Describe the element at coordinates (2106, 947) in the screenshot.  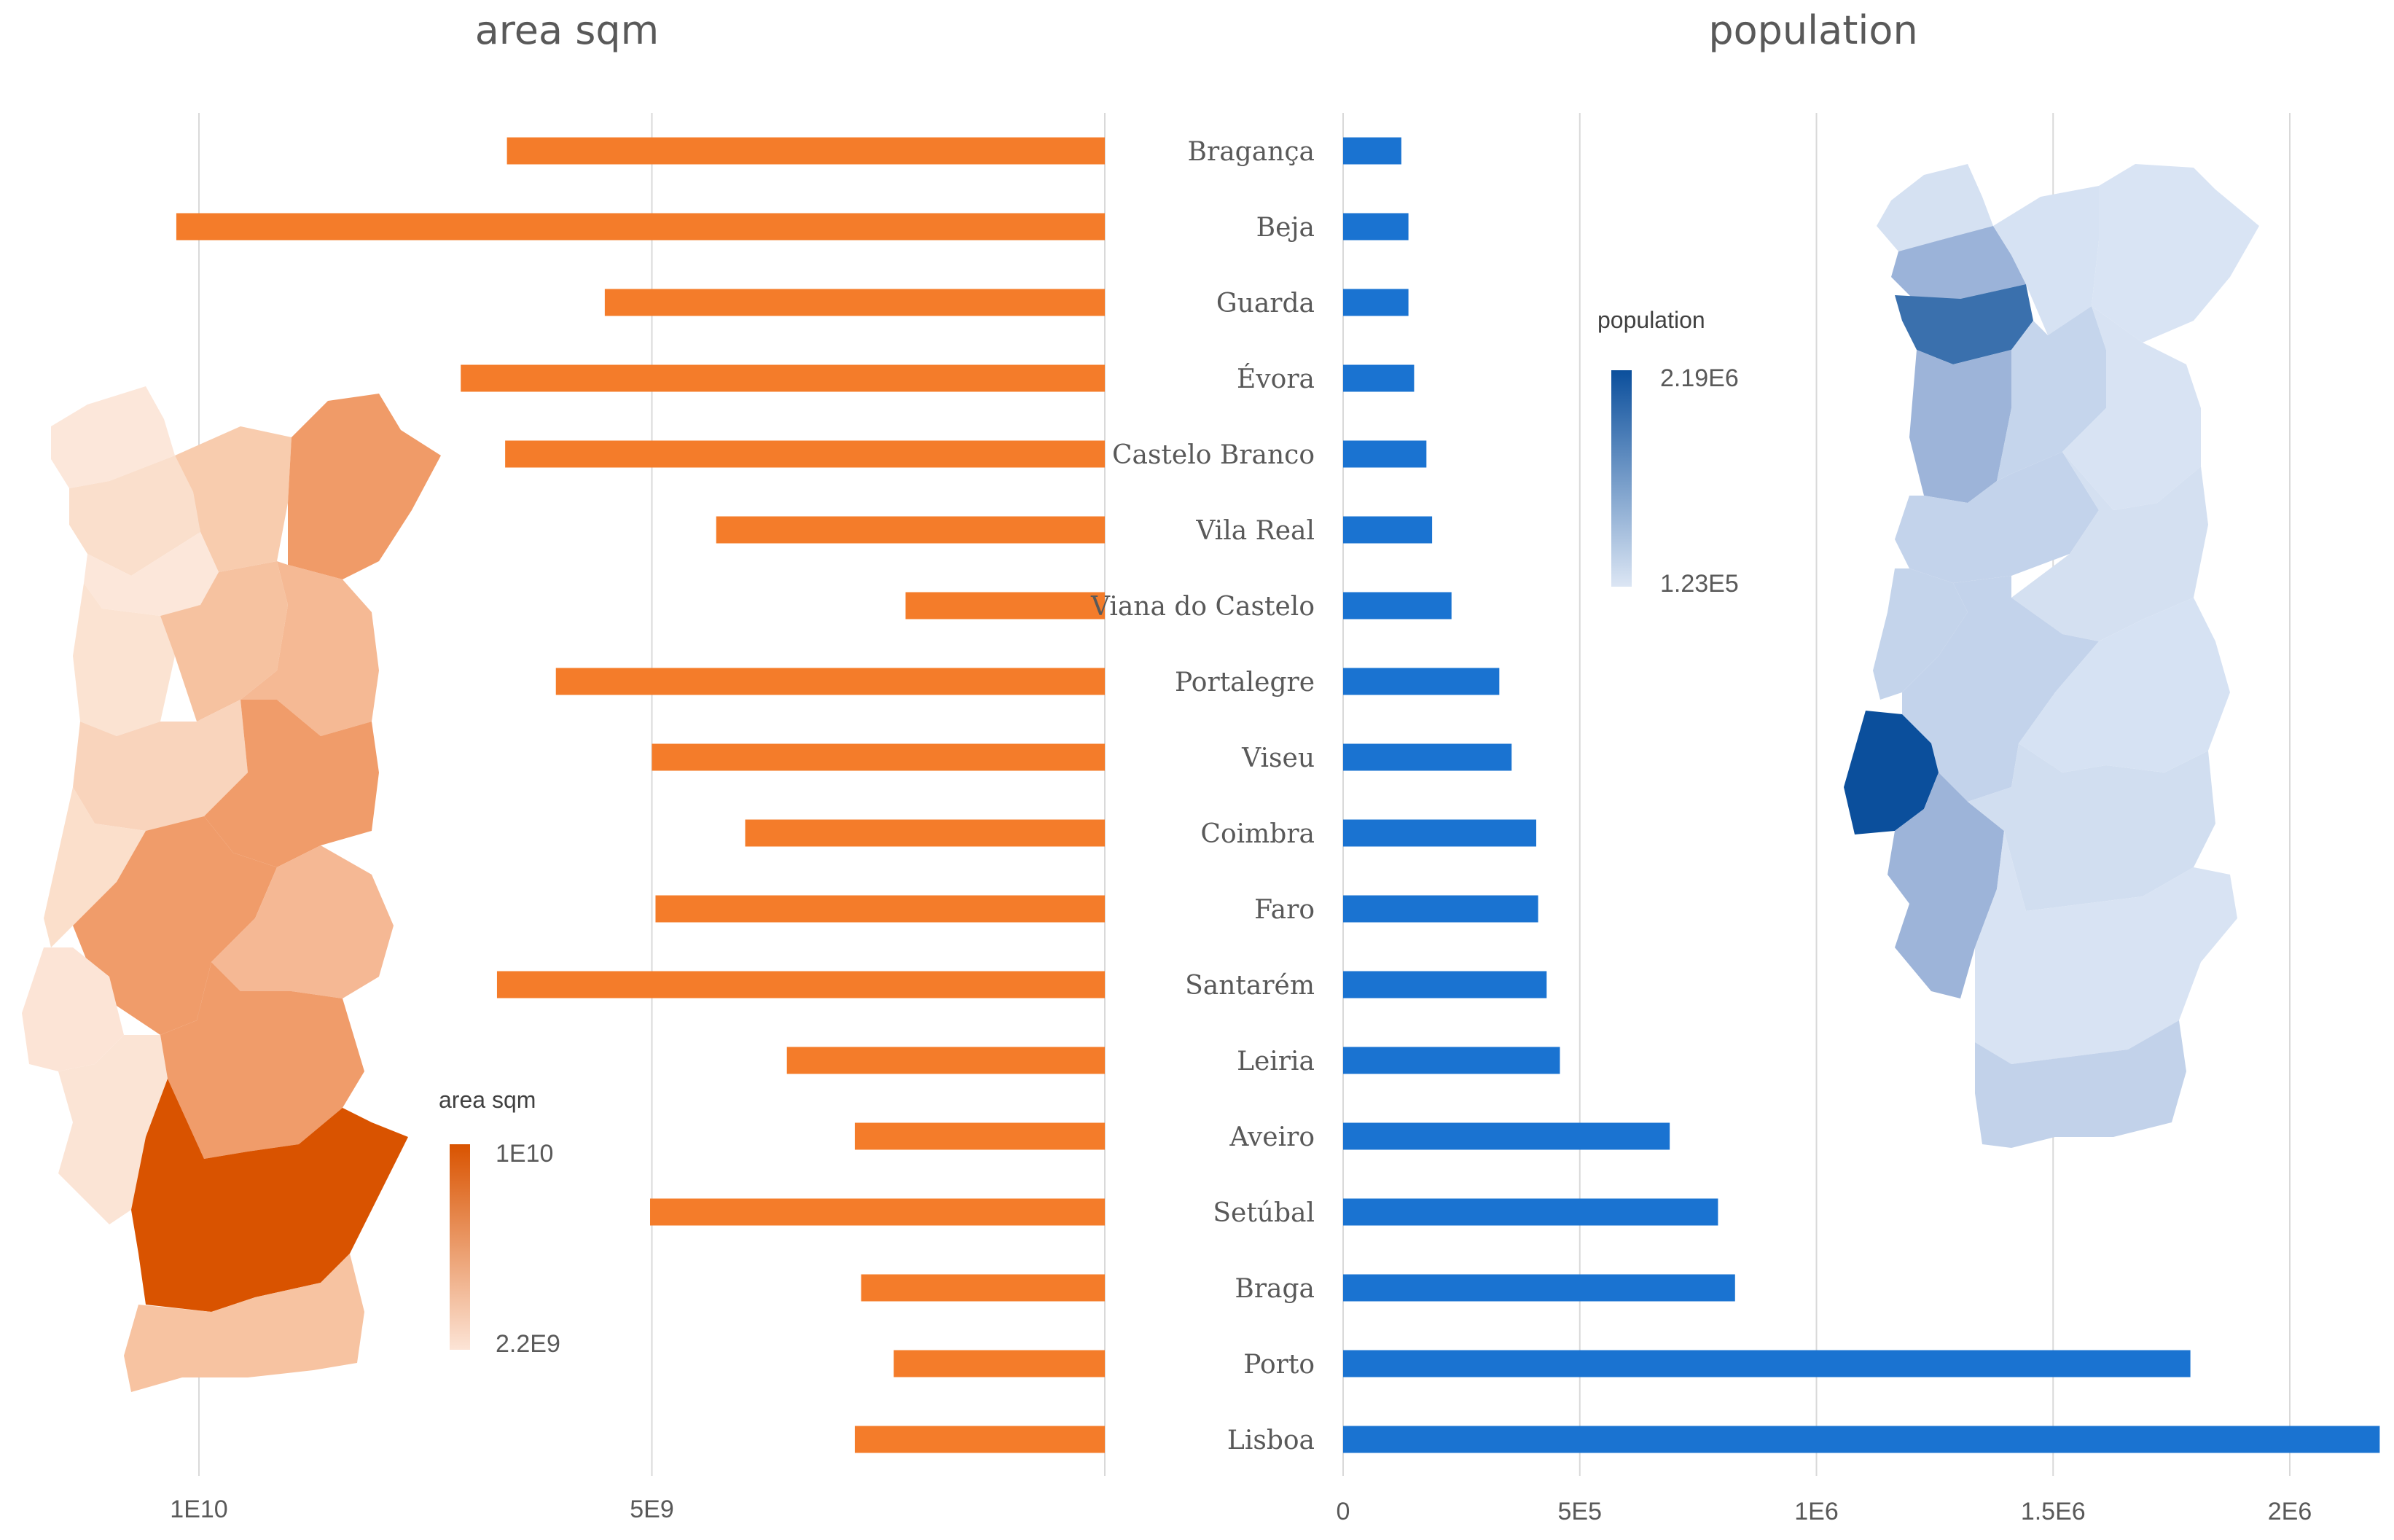
I see `map-pop-beja` at that location.